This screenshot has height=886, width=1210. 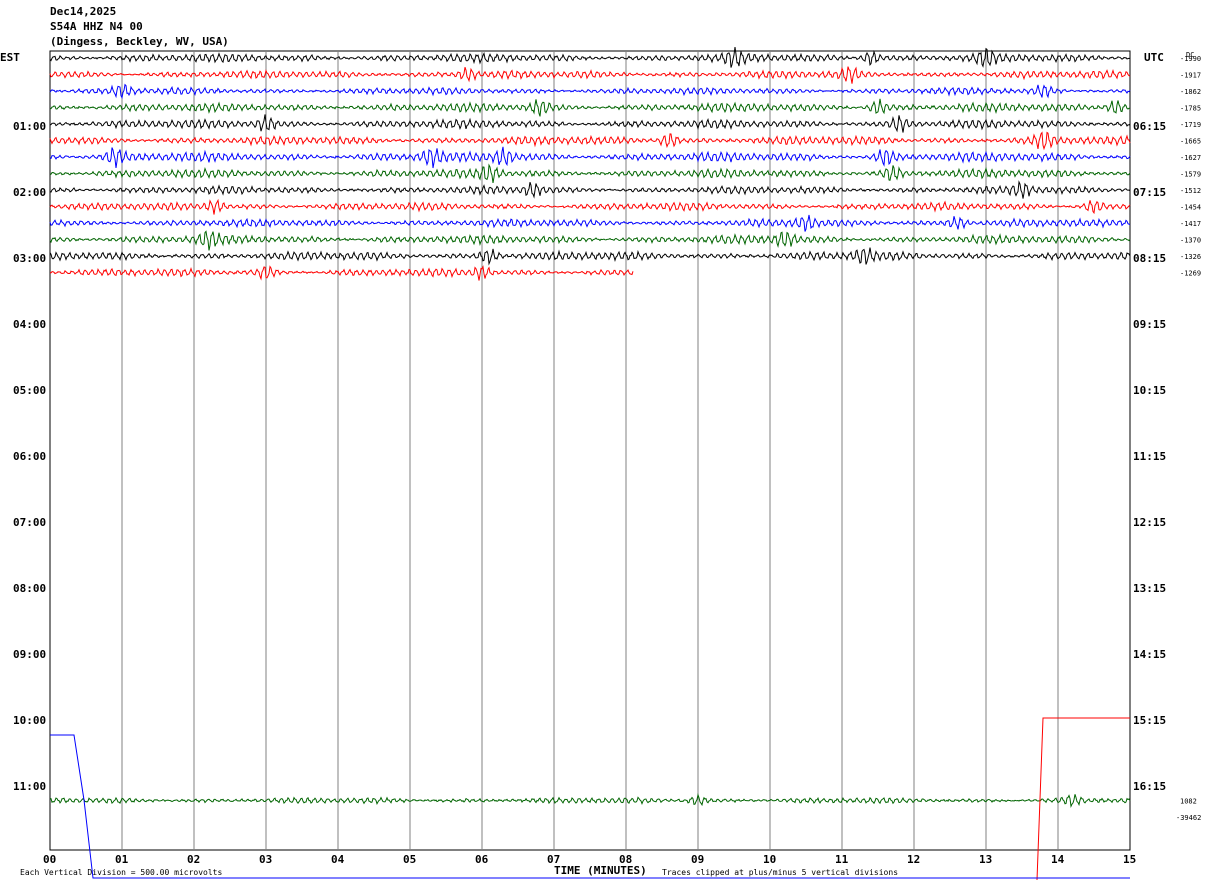 What do you see at coordinates (842, 859) in the screenshot?
I see `x-tick-label: 11` at bounding box center [842, 859].